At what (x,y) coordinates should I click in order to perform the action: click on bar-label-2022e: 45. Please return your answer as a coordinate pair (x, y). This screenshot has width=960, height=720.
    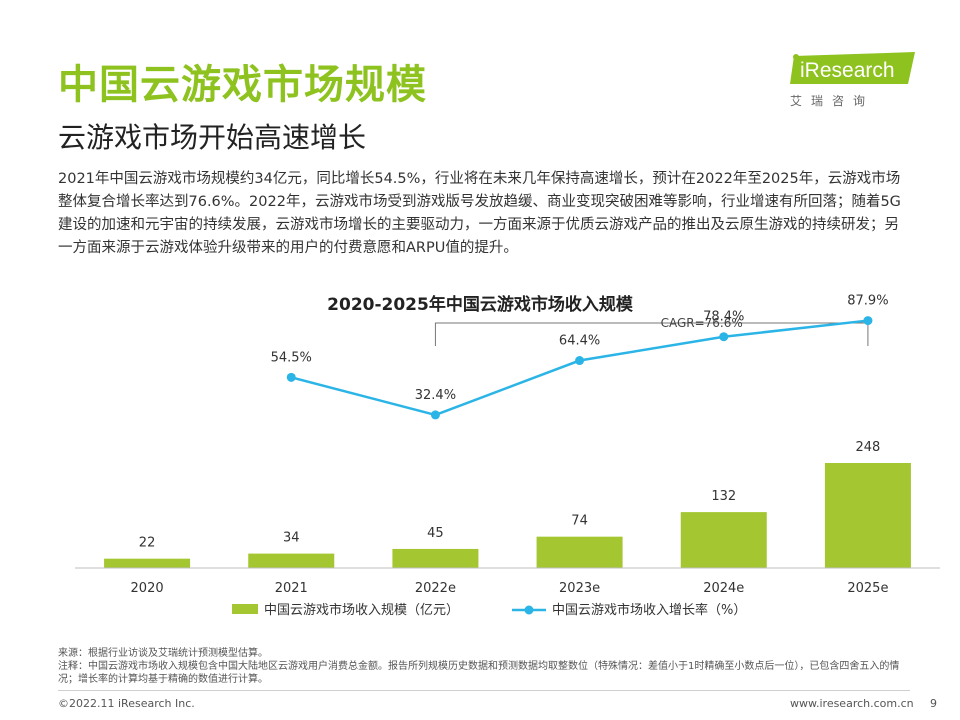
    Looking at the image, I should click on (435, 533).